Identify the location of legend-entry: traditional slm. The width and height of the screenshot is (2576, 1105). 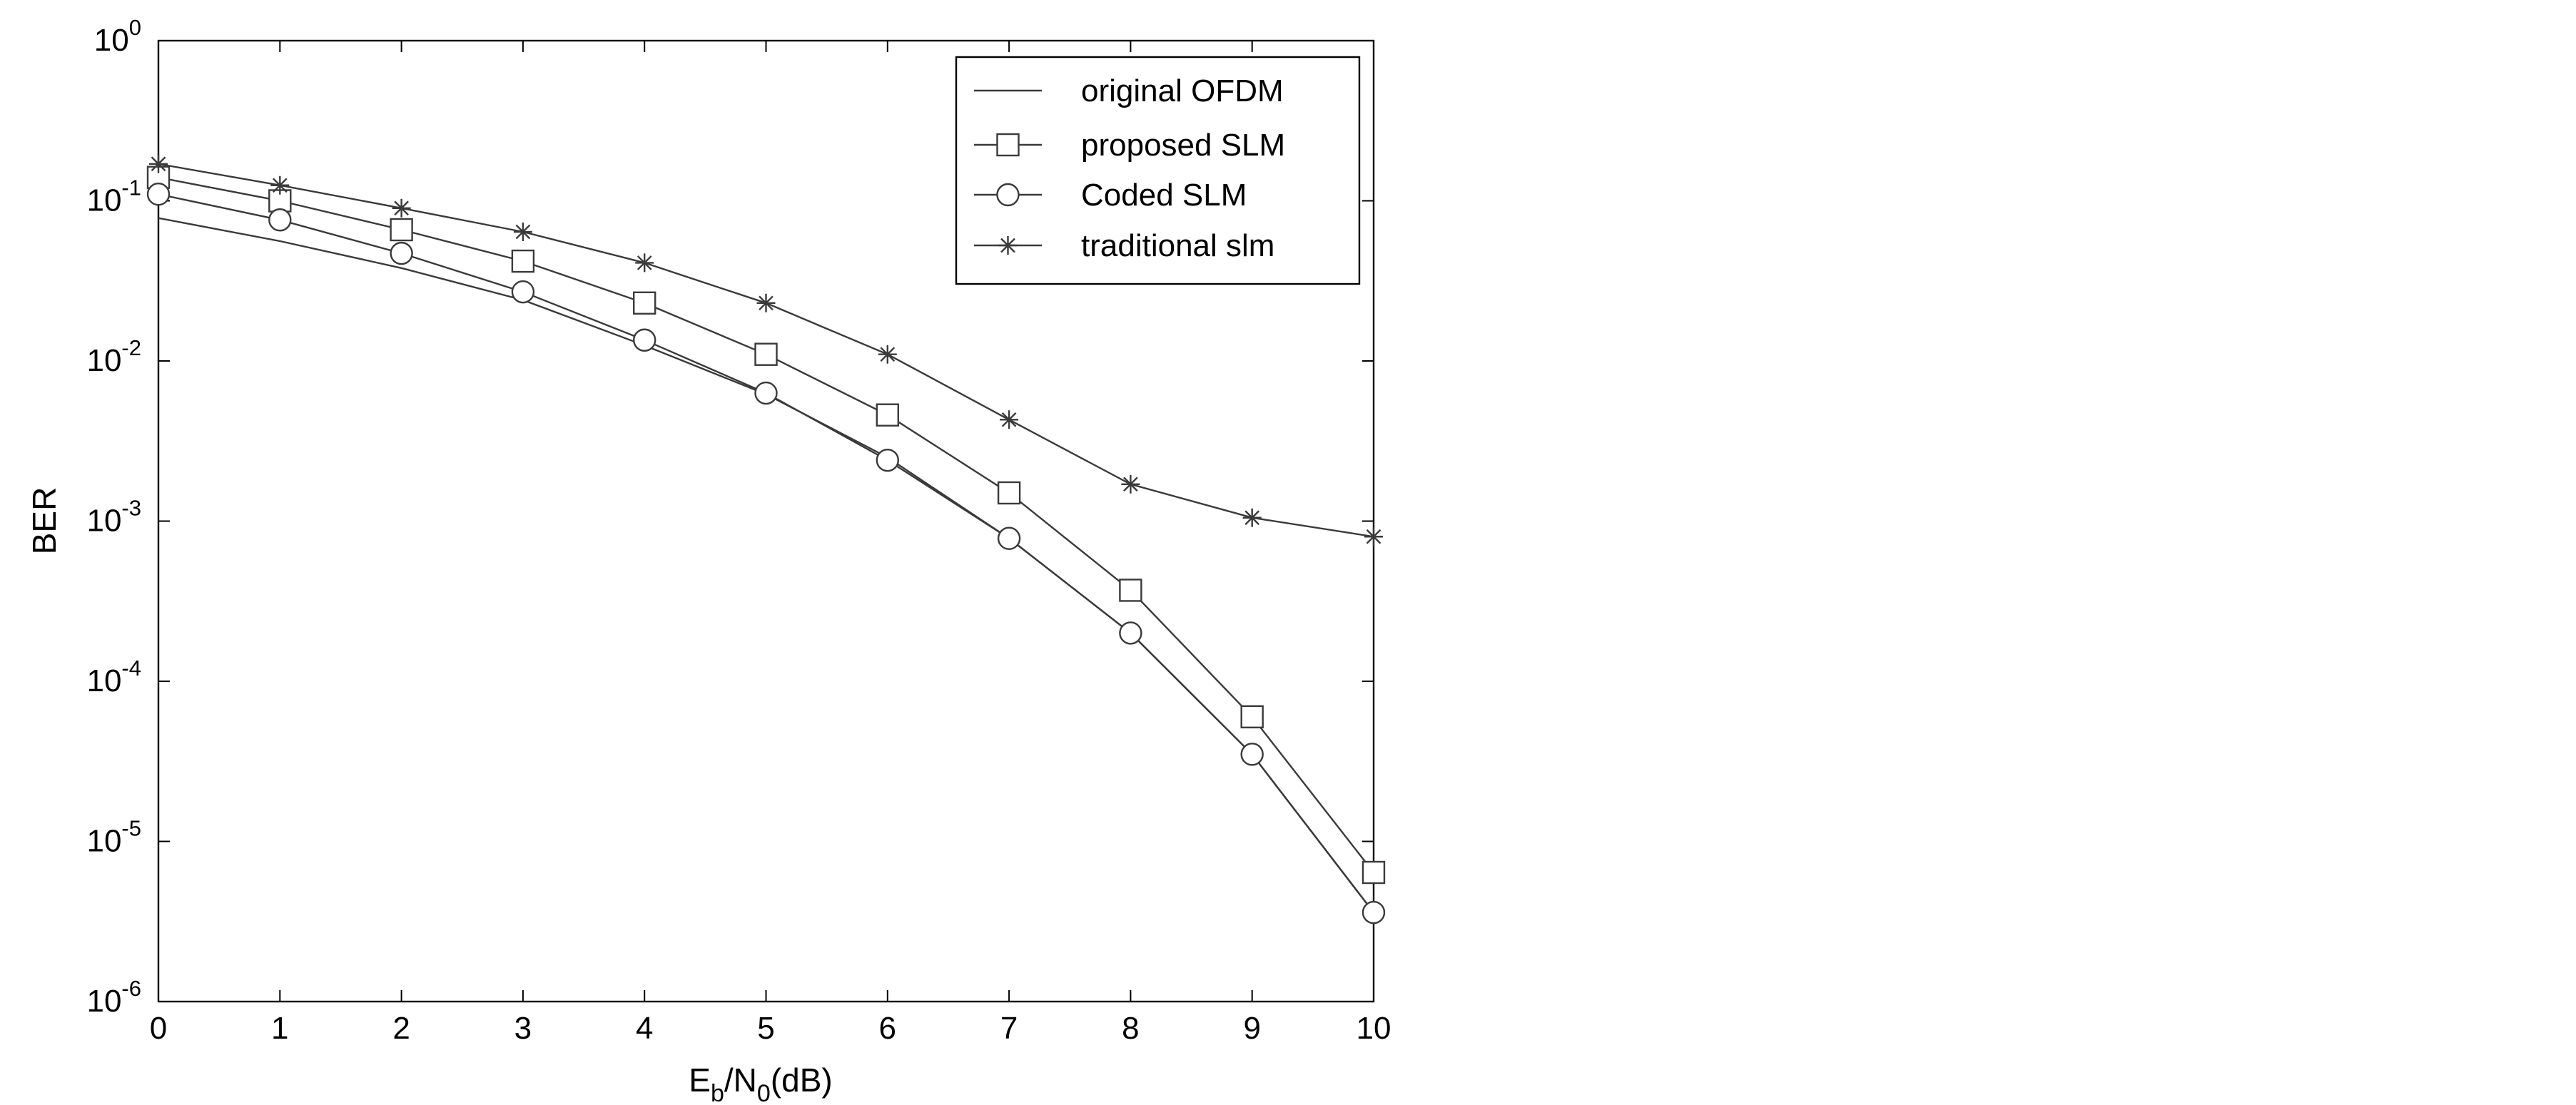
(1124, 245).